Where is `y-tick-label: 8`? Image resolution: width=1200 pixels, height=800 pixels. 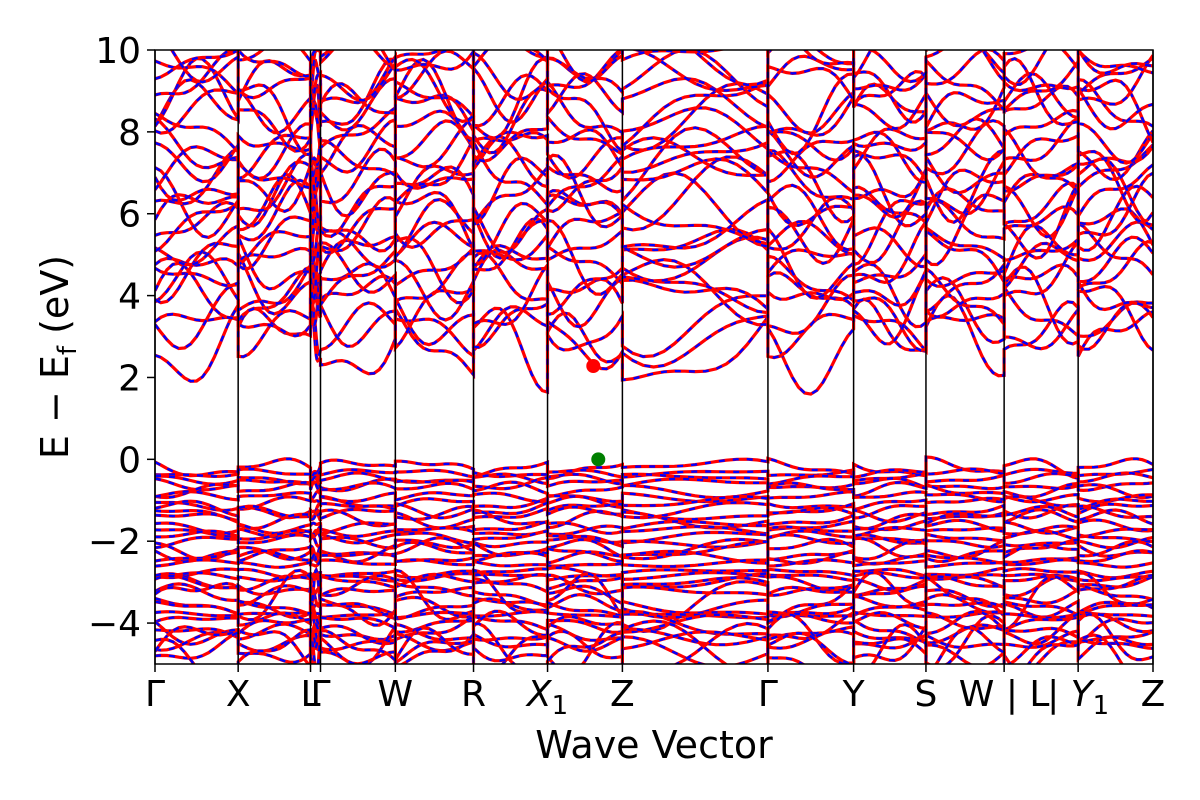
y-tick-label: 8 is located at coordinates (129, 133).